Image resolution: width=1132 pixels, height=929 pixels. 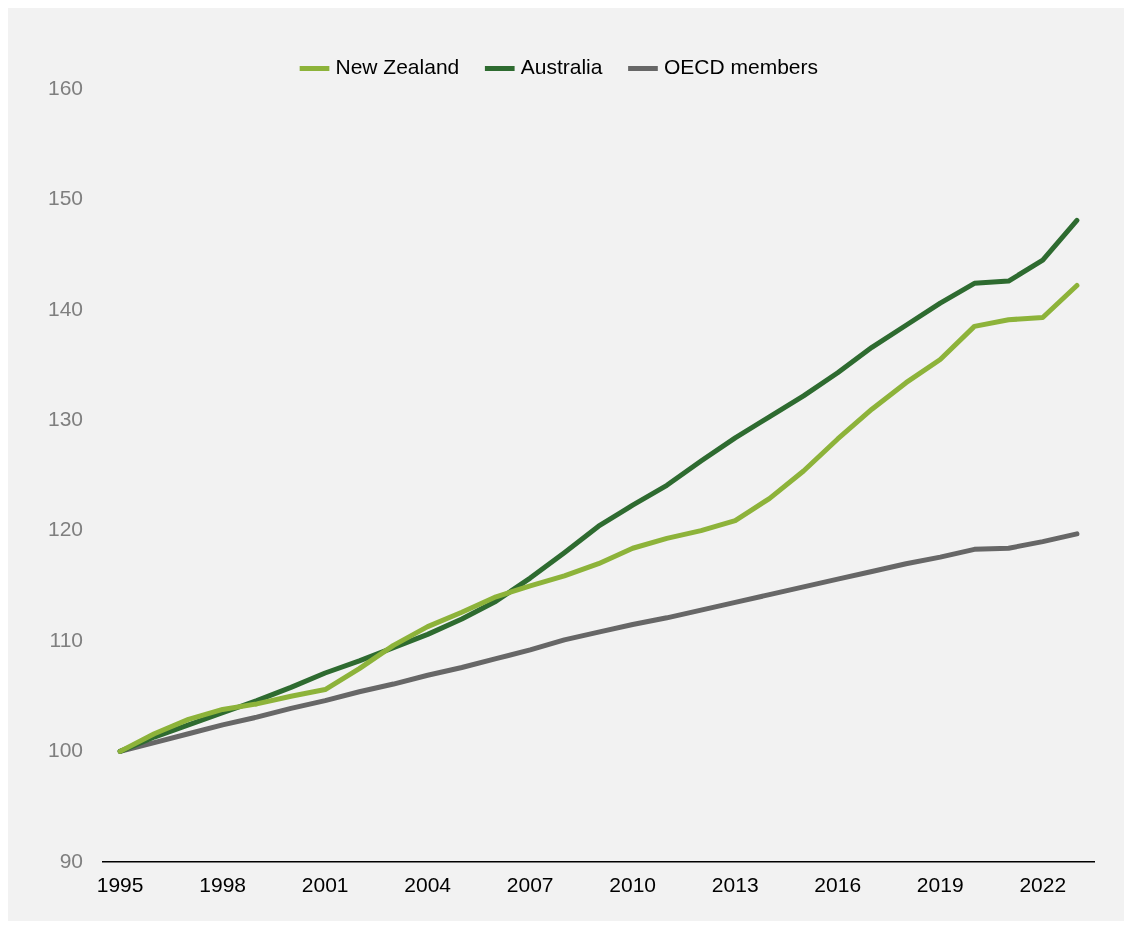 I want to click on y-tick-label: 120, so click(x=65, y=529).